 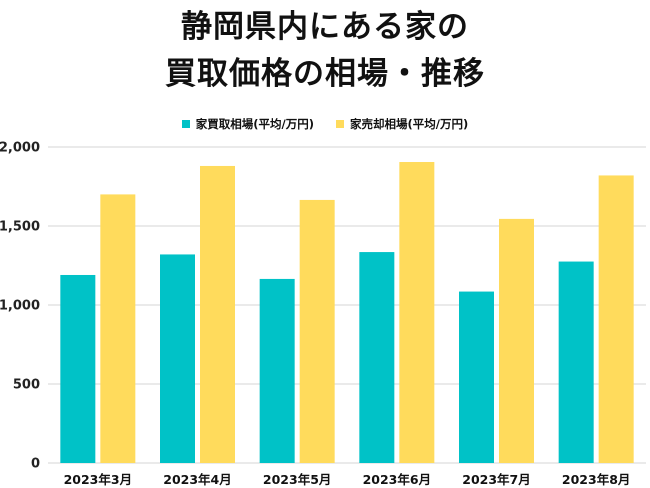 I want to click on legend-item-buy: 家買取相場(平均/万円), so click(x=247, y=124).